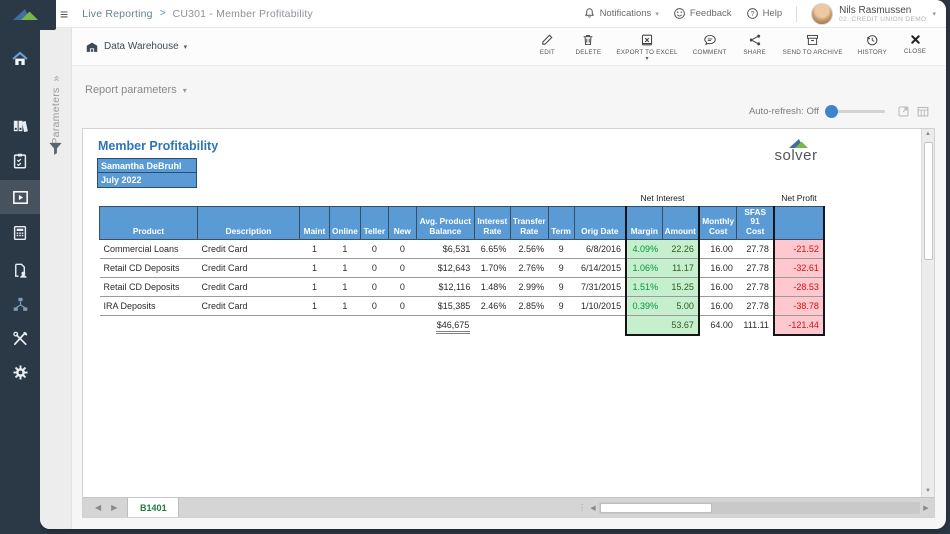 The height and width of the screenshot is (534, 950). What do you see at coordinates (593, 508) in the screenshot?
I see `scroll-left-button: ◀` at bounding box center [593, 508].